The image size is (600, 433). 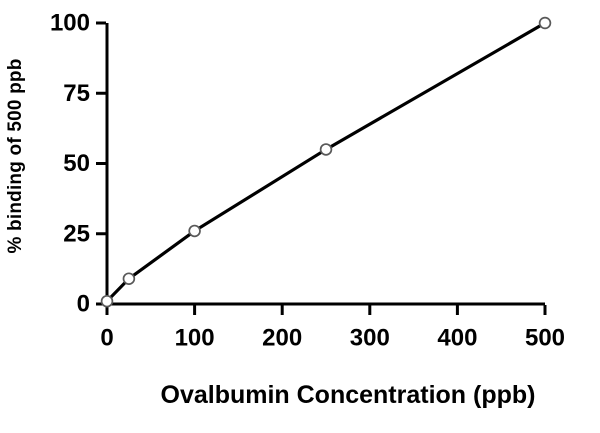 What do you see at coordinates (83, 304) in the screenshot?
I see `y-tick-label: 0` at bounding box center [83, 304].